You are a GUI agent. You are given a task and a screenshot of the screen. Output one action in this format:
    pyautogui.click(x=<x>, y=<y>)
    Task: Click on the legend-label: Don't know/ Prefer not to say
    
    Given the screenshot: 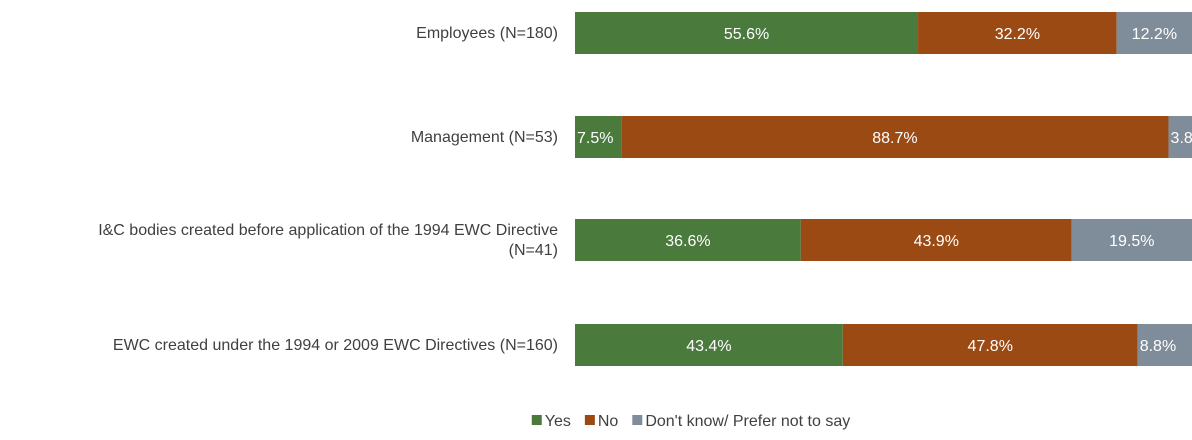 What is the action you would take?
    pyautogui.click(x=747, y=421)
    